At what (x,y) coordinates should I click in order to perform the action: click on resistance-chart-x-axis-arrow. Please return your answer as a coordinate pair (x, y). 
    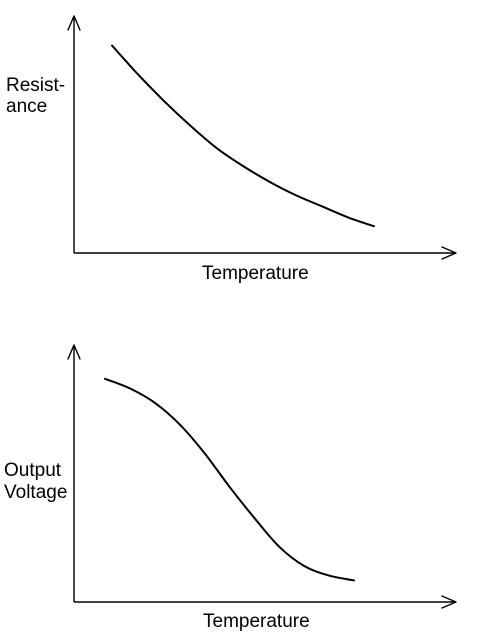
    Looking at the image, I should click on (449, 253).